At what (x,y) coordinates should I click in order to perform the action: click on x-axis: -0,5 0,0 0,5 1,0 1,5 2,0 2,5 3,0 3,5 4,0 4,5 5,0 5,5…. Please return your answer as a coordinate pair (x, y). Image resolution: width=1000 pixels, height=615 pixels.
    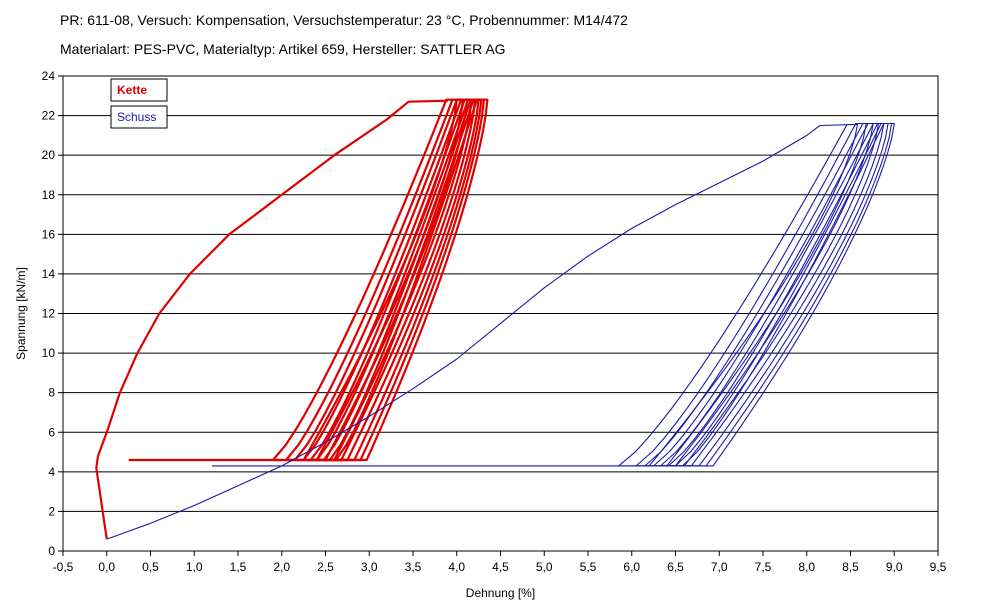
    Looking at the image, I should click on (500, 562).